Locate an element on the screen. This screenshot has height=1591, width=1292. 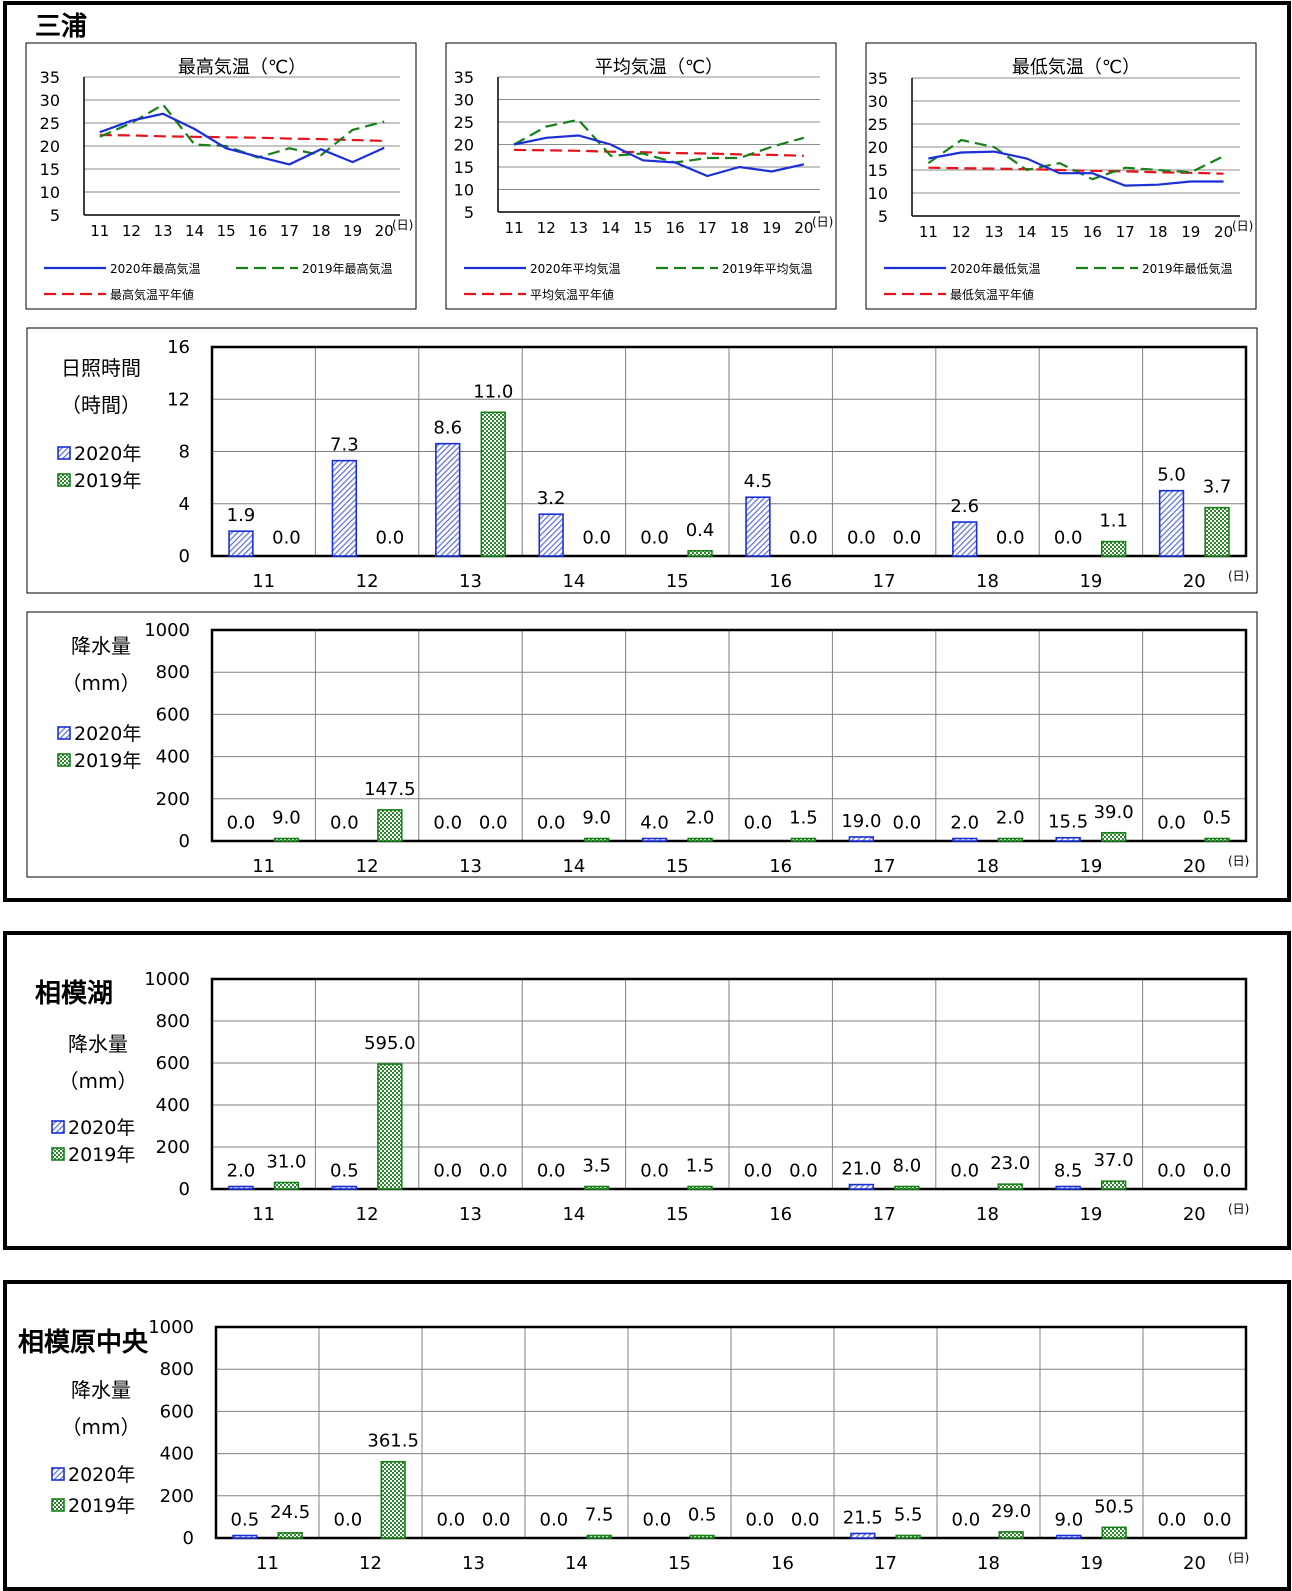
miura_sun-data-label-2020: 3.2 is located at coordinates (551, 498).